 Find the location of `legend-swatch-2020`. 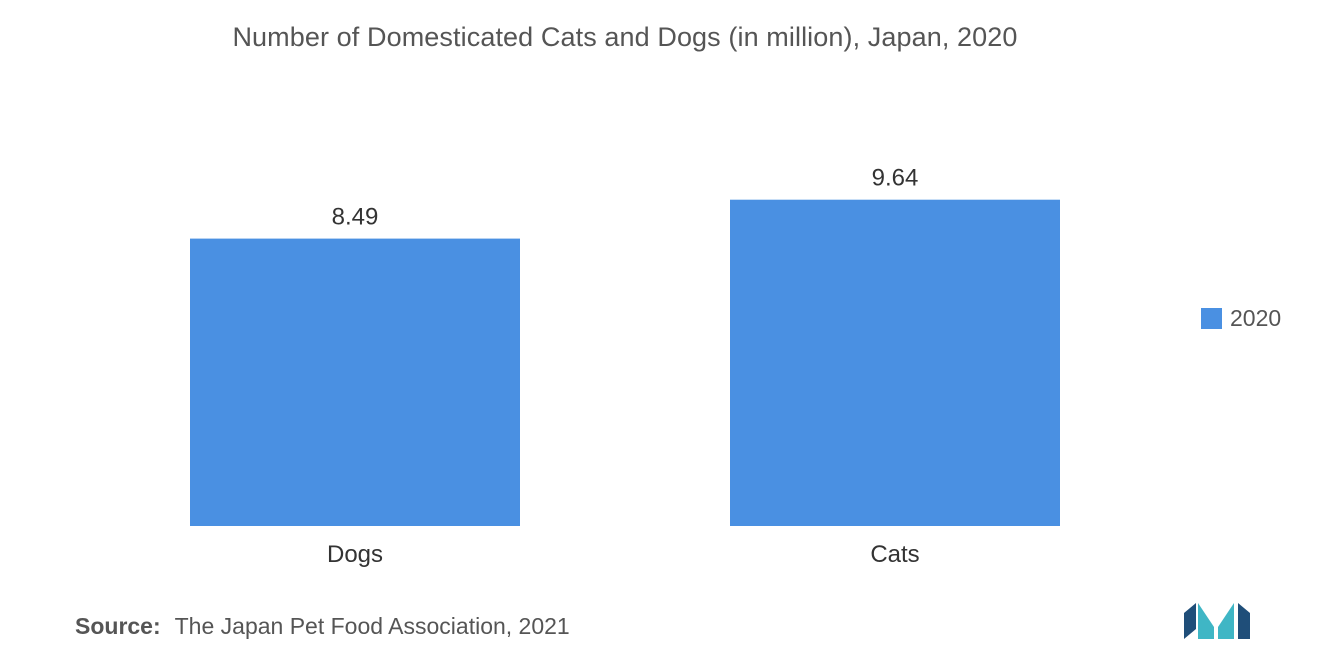

legend-swatch-2020 is located at coordinates (1211, 318).